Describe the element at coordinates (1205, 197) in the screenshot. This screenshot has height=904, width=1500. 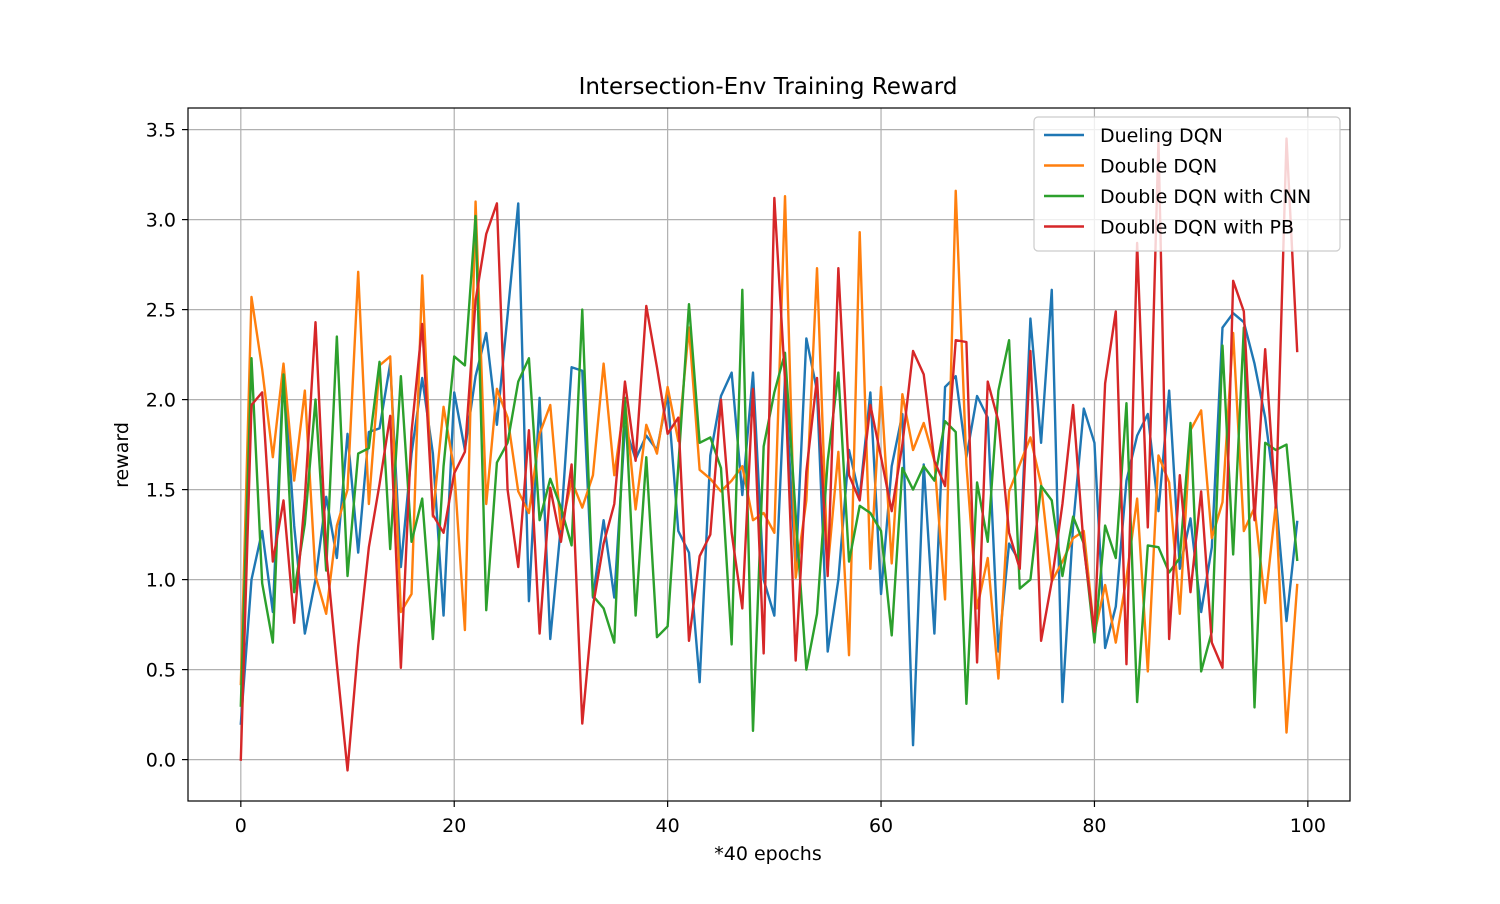
I see `legend-label-double-dqn-with-cnn: Double DQN with CNN` at that location.